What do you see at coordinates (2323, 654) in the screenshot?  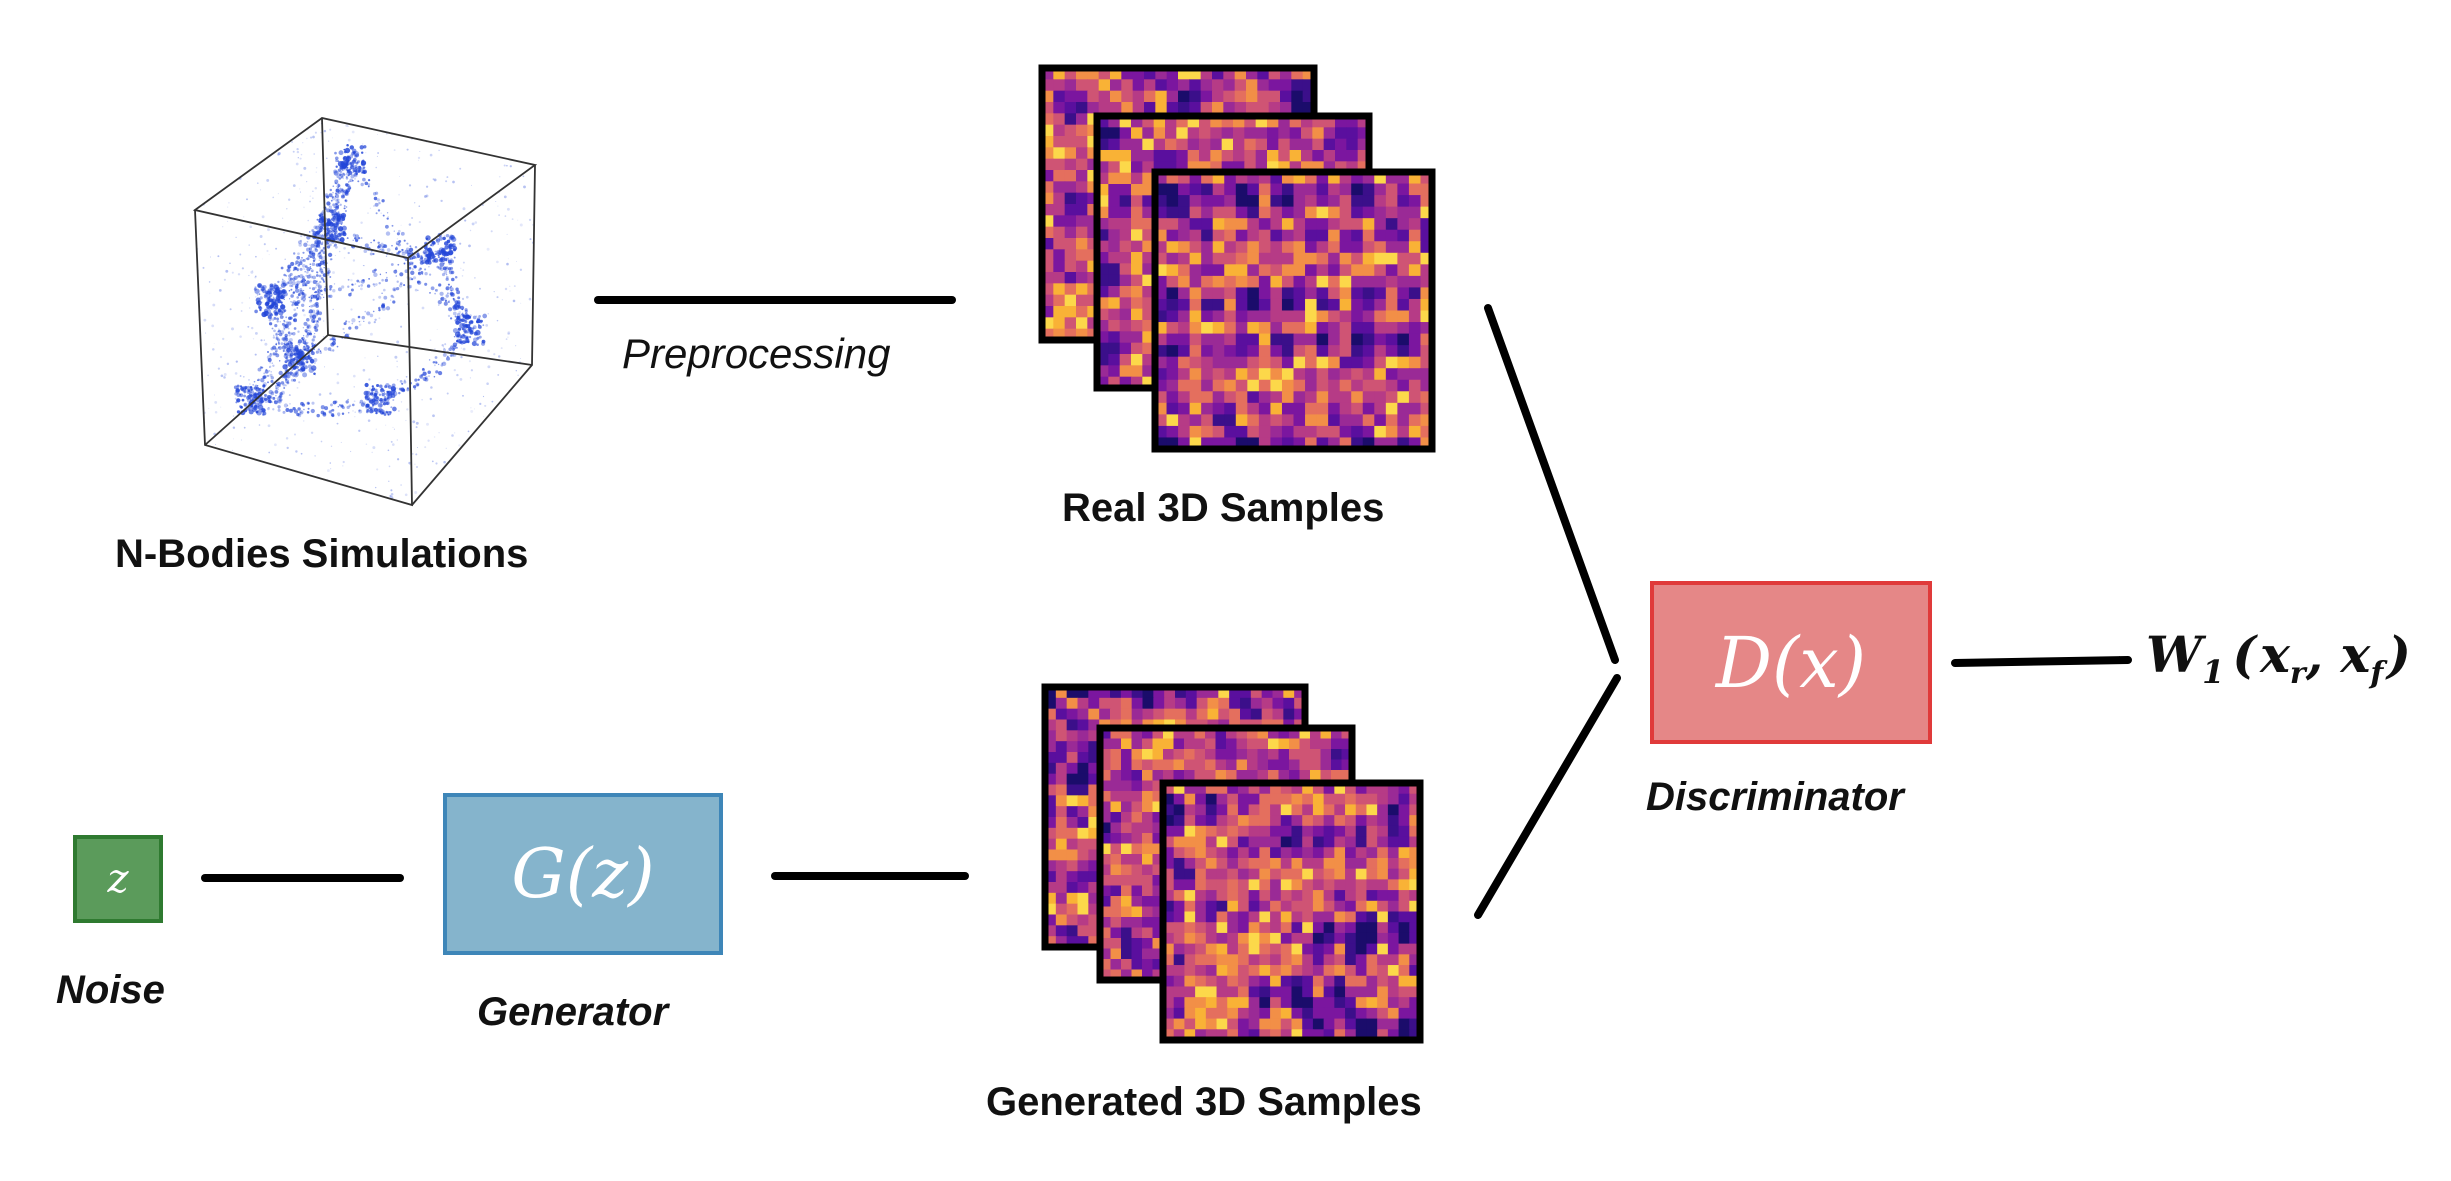 I see `comma: ,` at bounding box center [2323, 654].